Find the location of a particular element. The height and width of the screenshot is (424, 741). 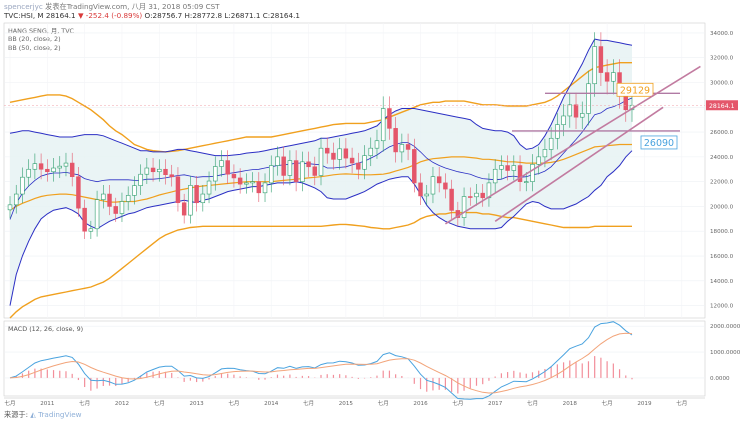

footer-brand: TradingView is located at coordinates (60, 414).